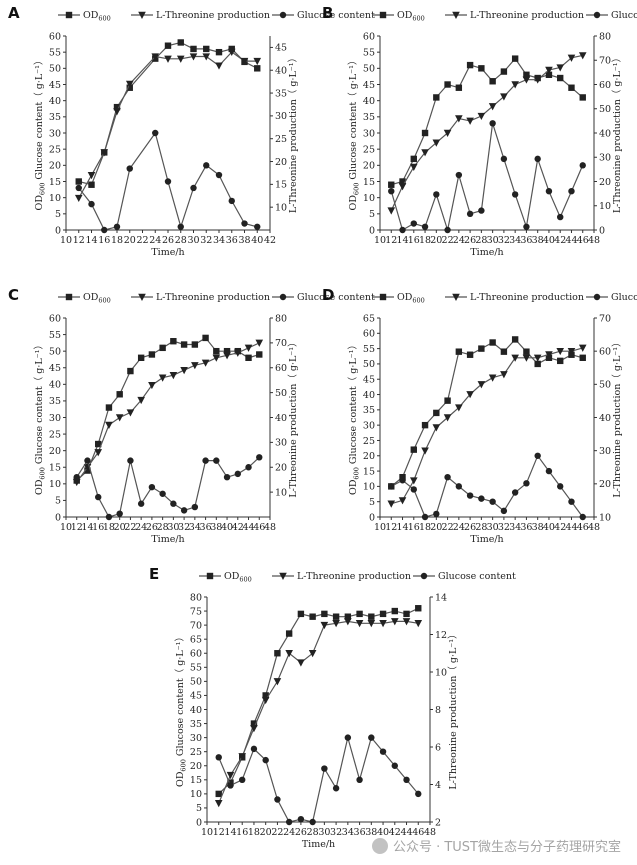  Describe the element at coordinates (167, 252) in the screenshot. I see `x-axis-title: Time/h` at that location.